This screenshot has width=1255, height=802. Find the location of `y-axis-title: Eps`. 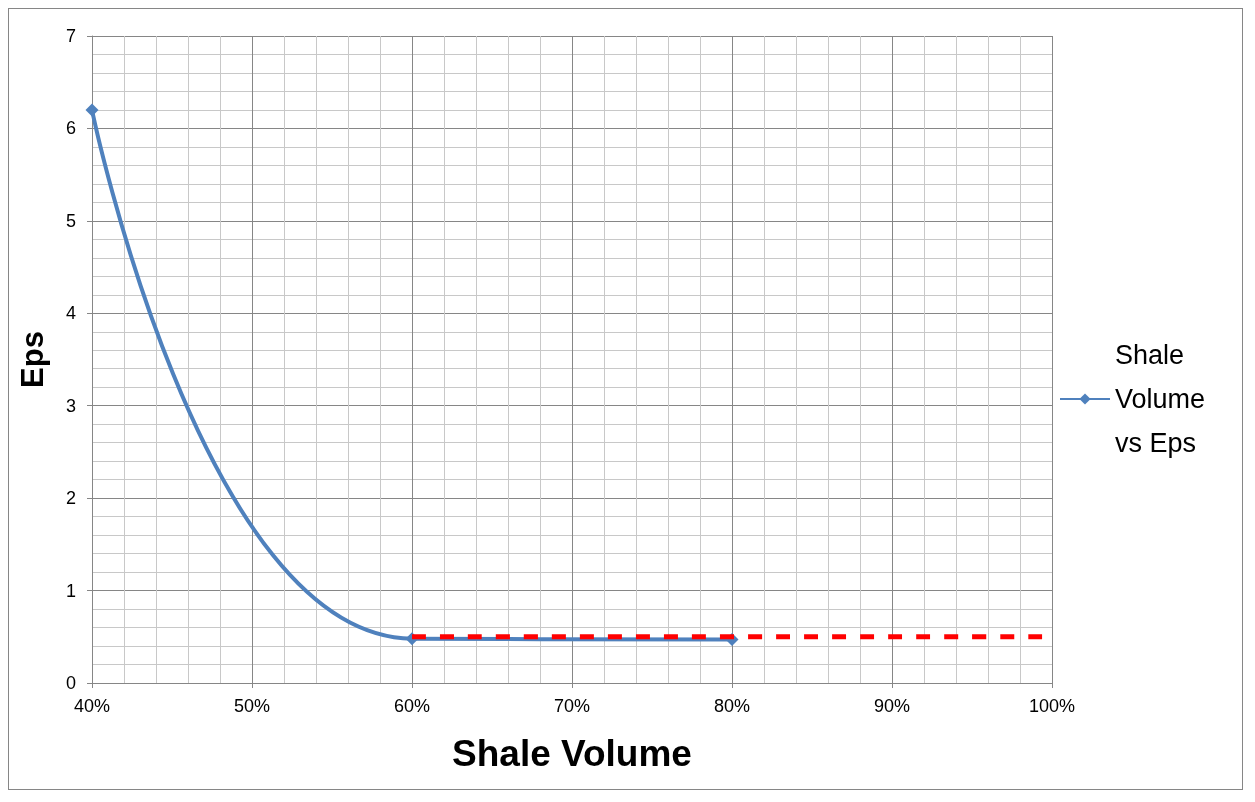

y-axis-title: Eps is located at coordinates (32, 359).